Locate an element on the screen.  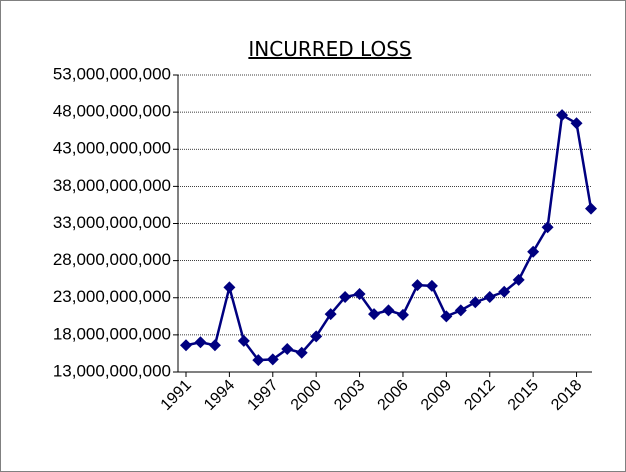
y-tick-label: 53,000,000,000 is located at coordinates (112, 73).